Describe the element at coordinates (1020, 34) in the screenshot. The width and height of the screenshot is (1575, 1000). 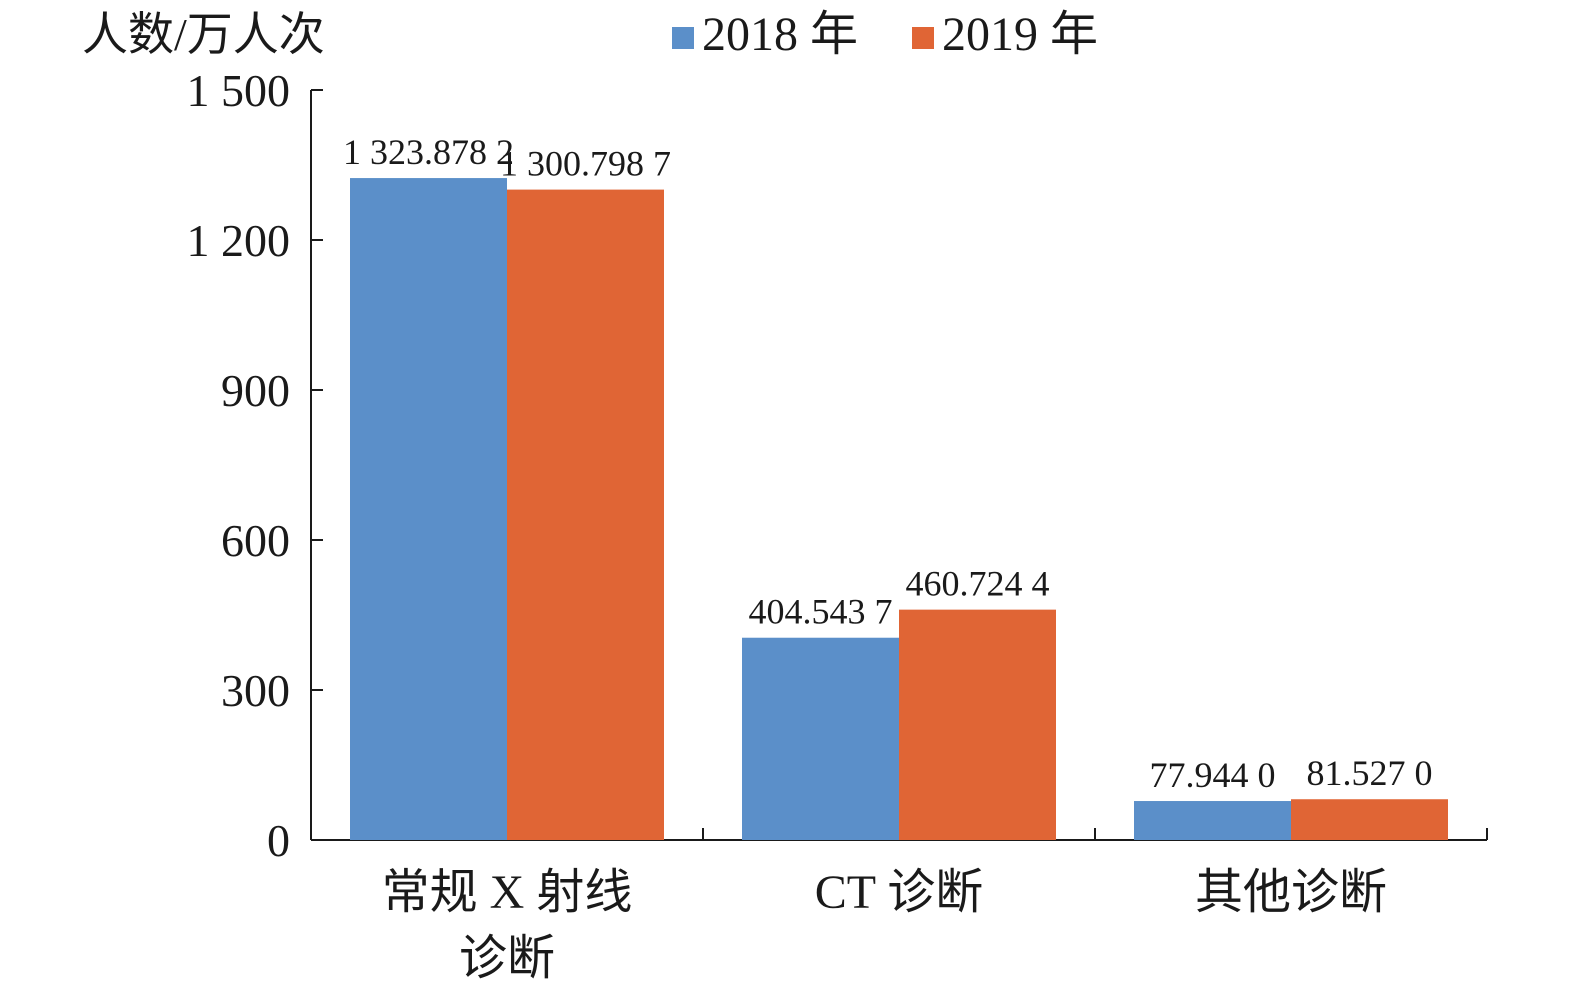
I see `legend-label: 2019 年` at that location.